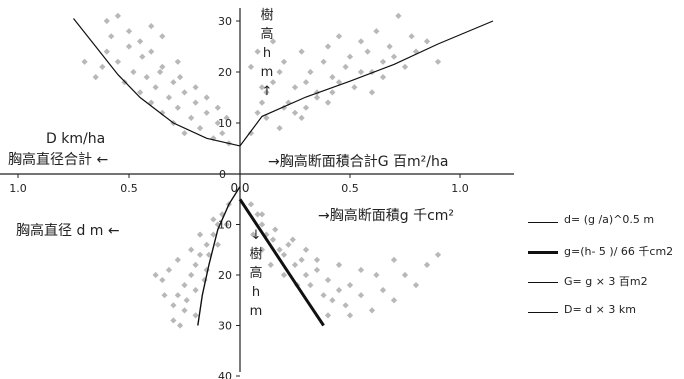  I want to click on xlabel-upper-left-line2: 胸高直径合計 ←, so click(58, 160).